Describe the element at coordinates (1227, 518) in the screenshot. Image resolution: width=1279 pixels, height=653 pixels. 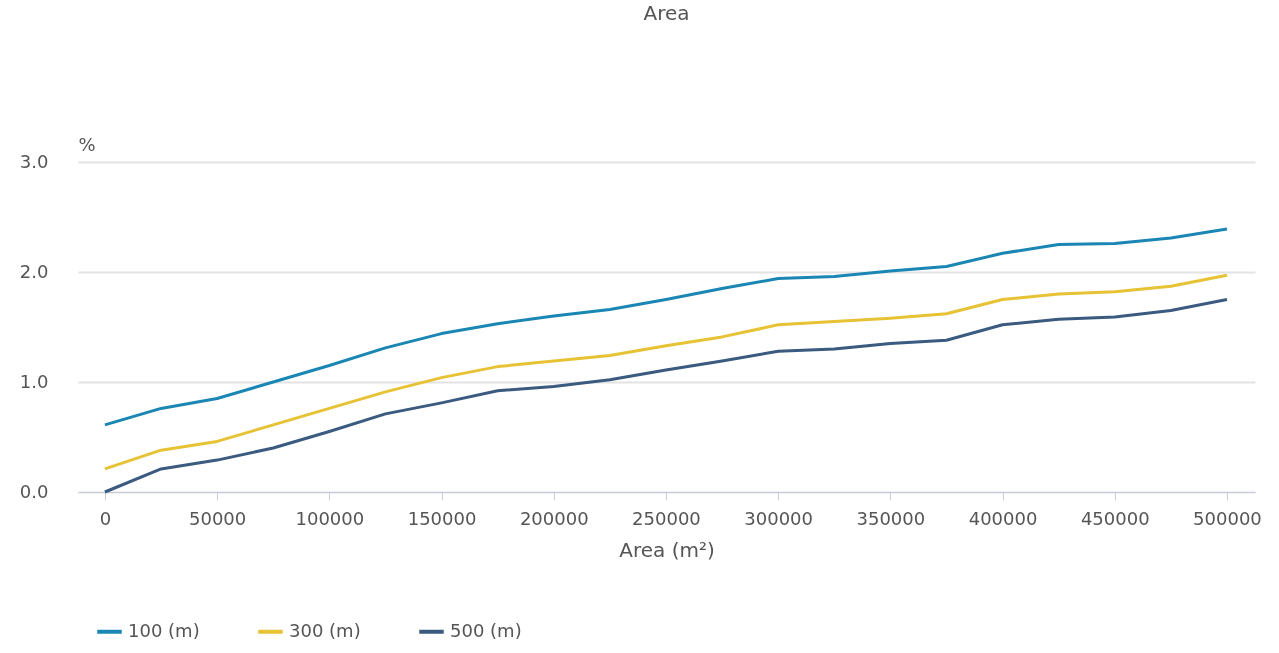
I see `x-tick-label: 500000` at that location.